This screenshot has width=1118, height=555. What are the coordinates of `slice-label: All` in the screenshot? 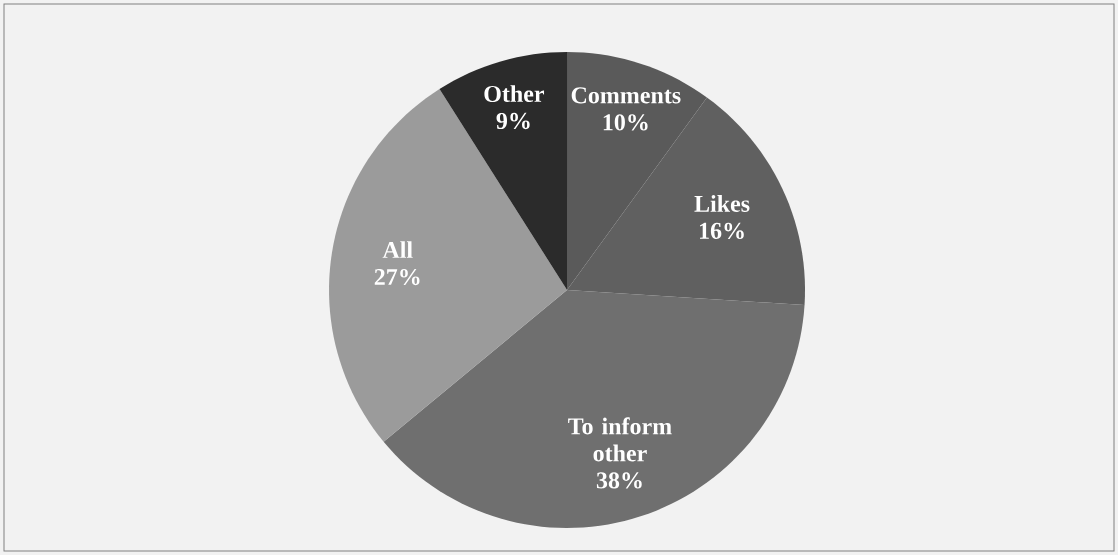 It's located at (397, 249).